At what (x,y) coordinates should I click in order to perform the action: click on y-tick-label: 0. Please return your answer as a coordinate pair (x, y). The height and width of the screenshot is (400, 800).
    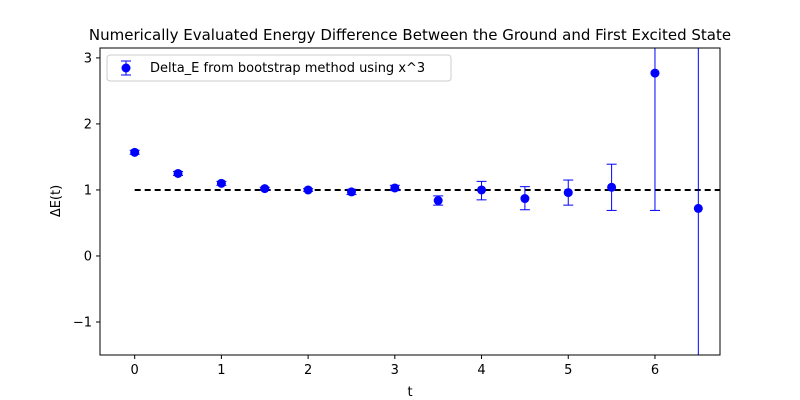
    Looking at the image, I should click on (88, 256).